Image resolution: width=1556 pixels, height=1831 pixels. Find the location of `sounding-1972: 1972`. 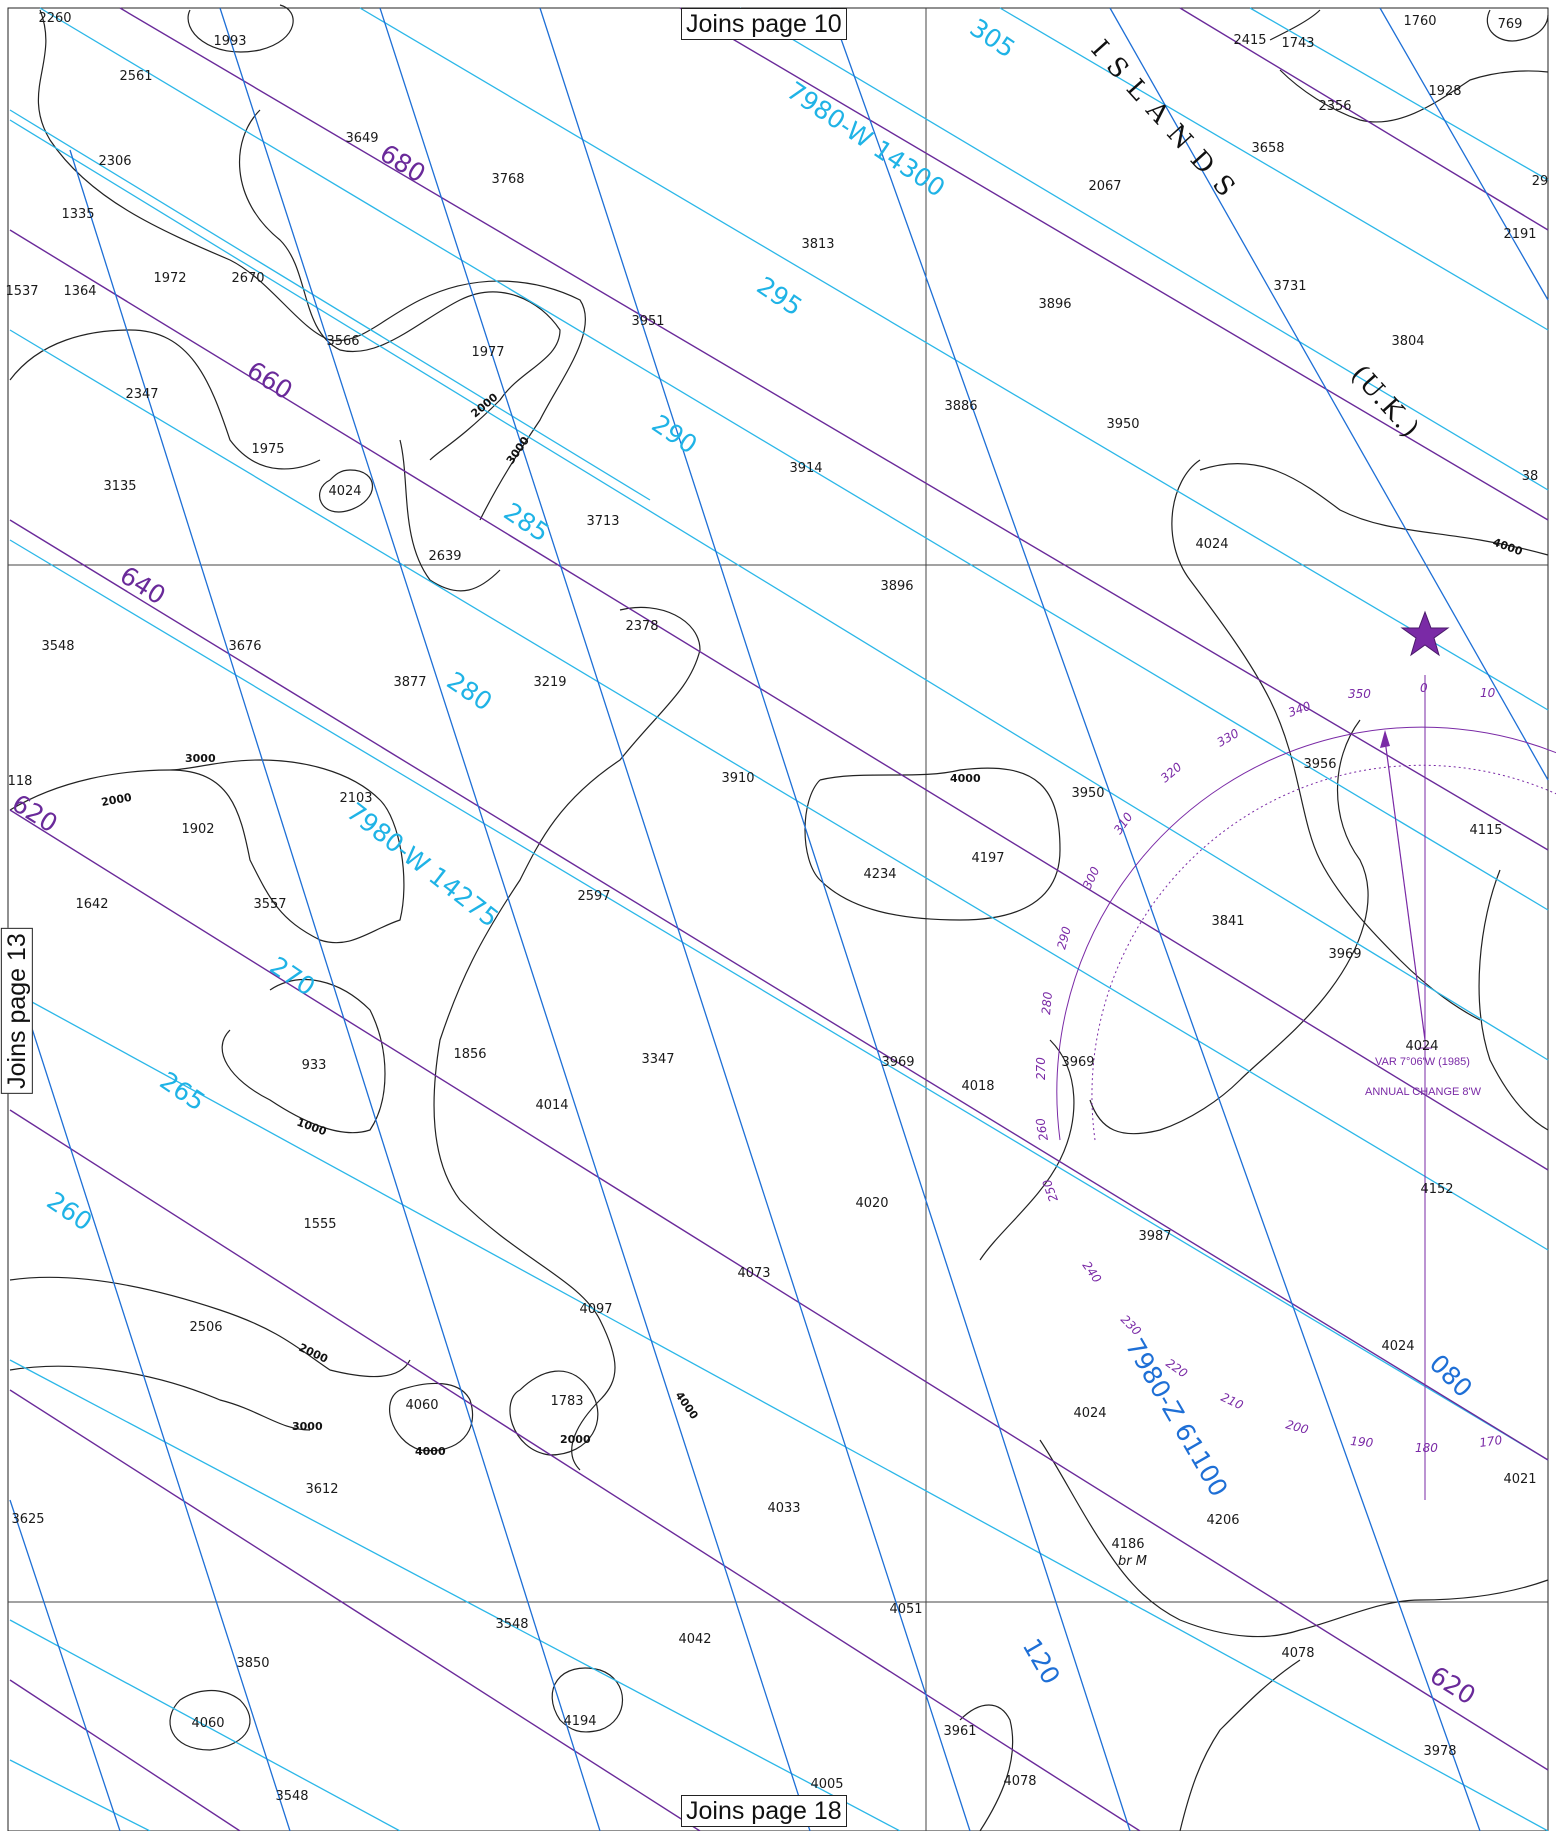

sounding-1972: 1972 is located at coordinates (169, 278).